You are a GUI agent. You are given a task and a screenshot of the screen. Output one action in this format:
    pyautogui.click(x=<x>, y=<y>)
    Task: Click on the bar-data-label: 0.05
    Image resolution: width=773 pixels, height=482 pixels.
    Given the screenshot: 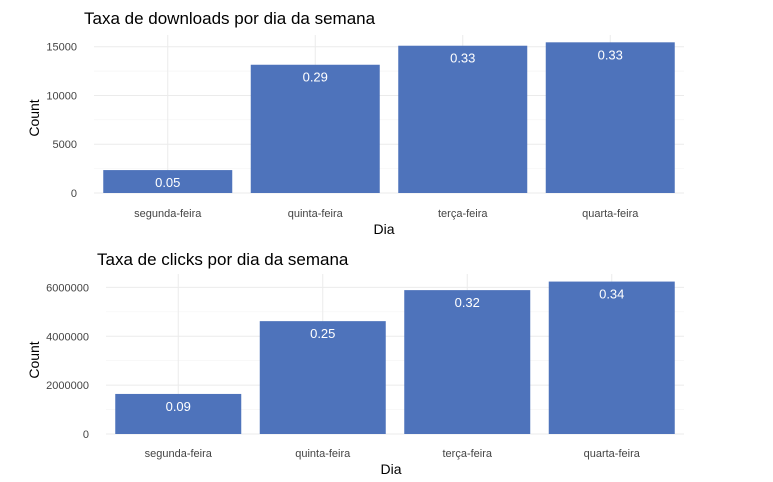 What is the action you would take?
    pyautogui.click(x=167, y=182)
    